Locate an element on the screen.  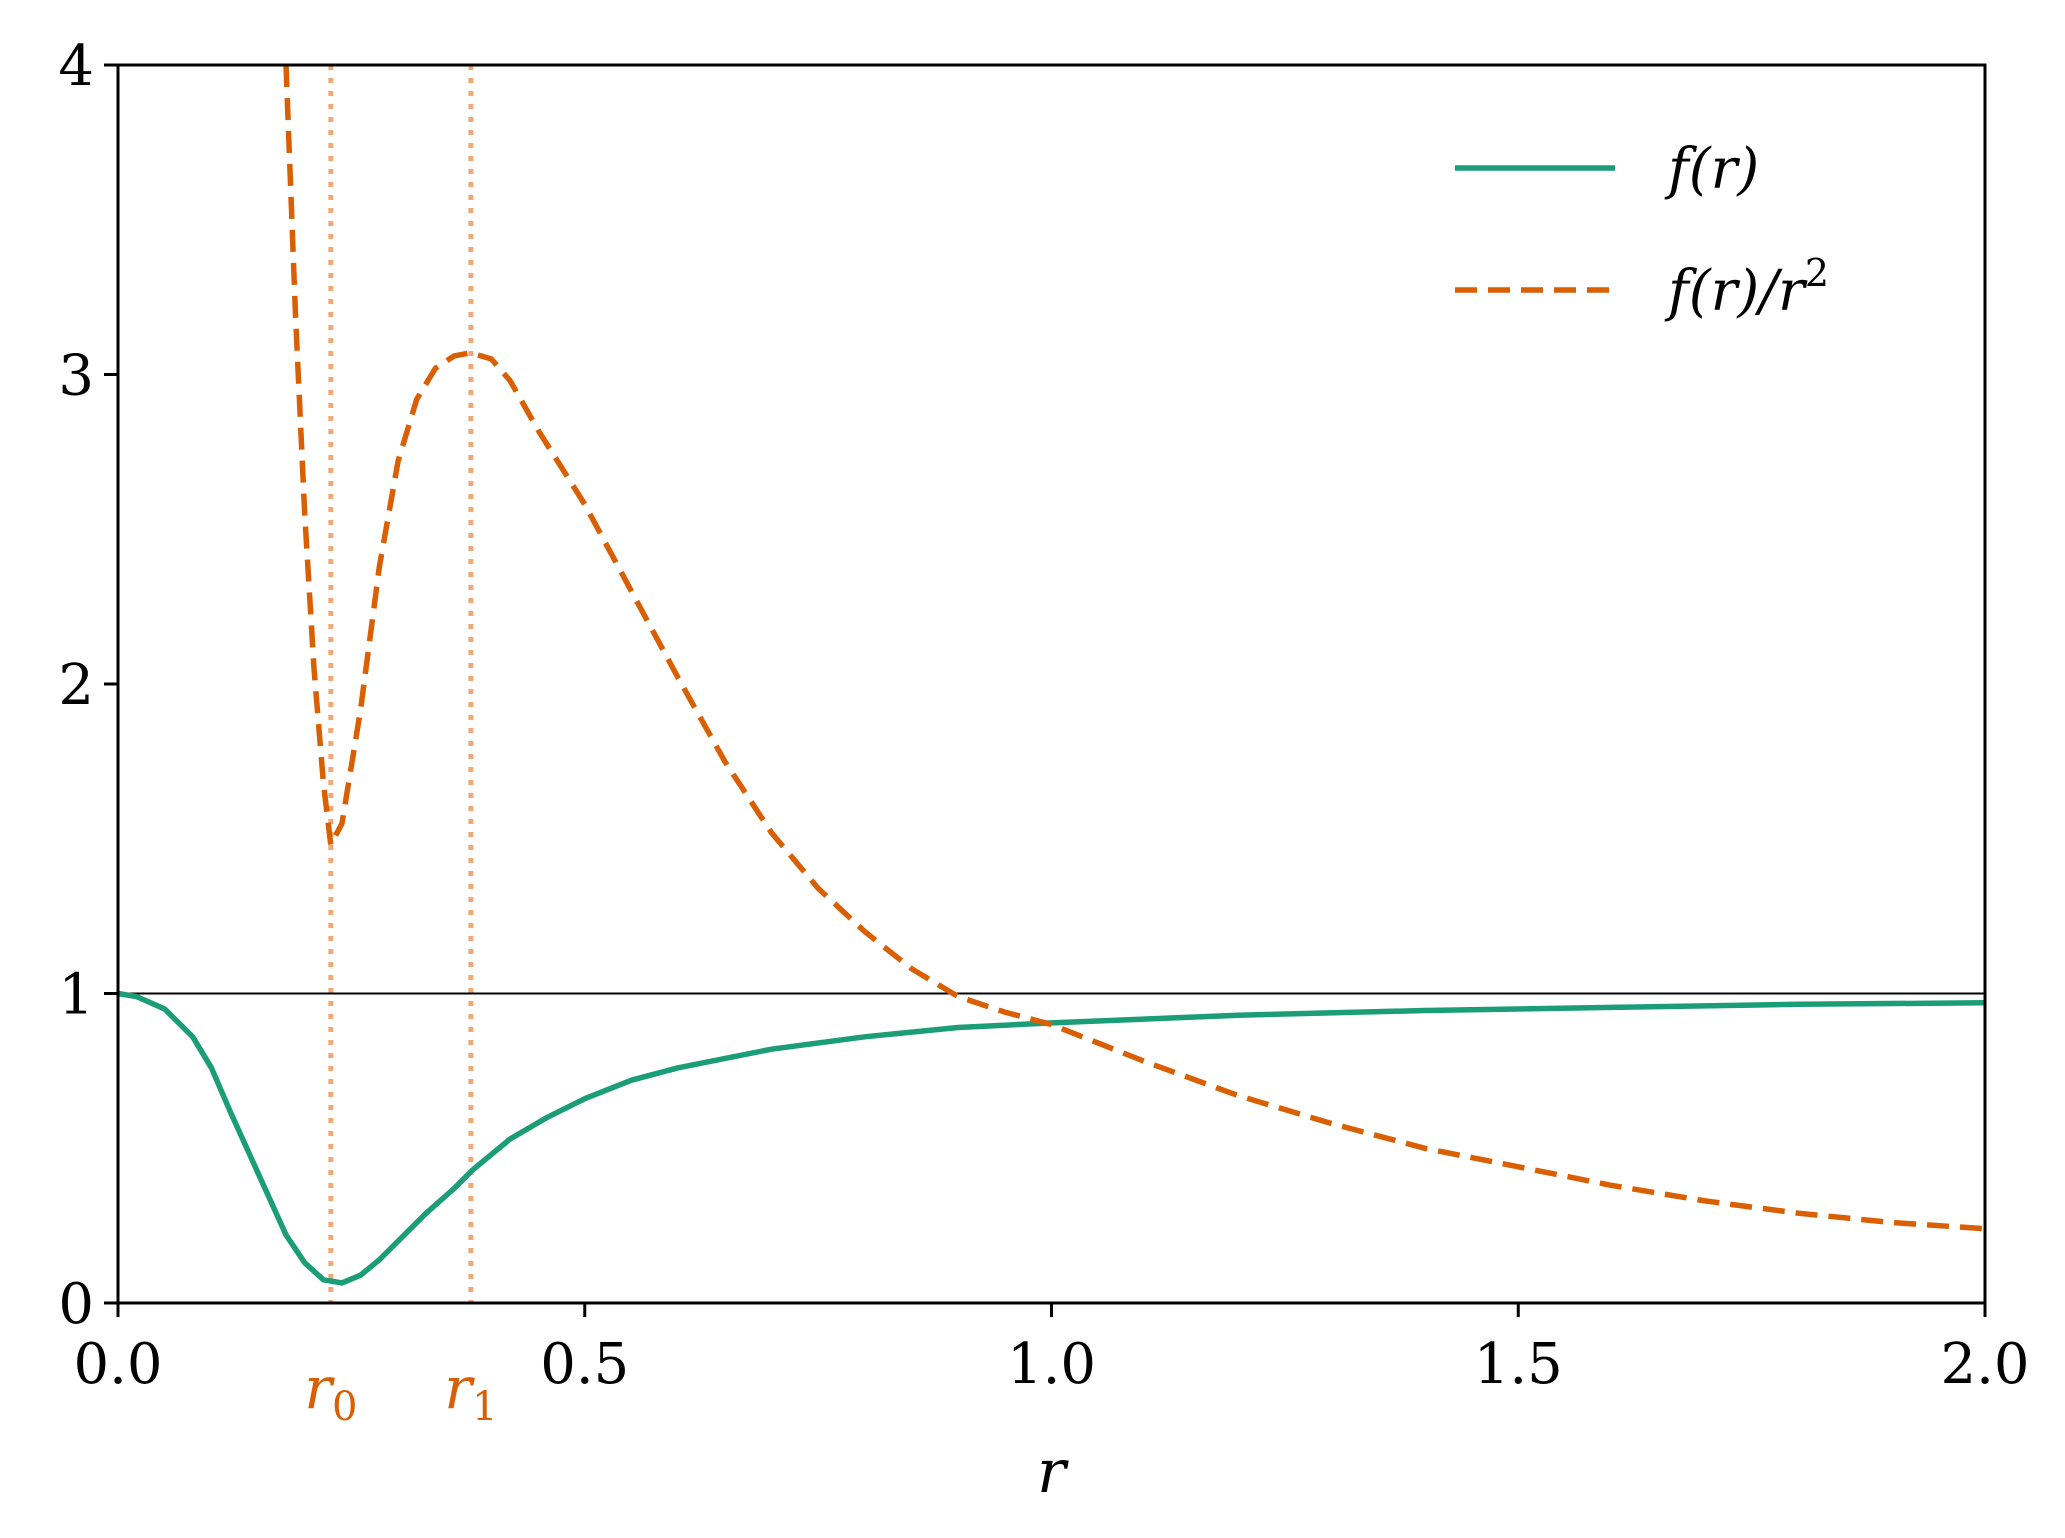
y-tick-label-2: 2 is located at coordinates (76, 685).